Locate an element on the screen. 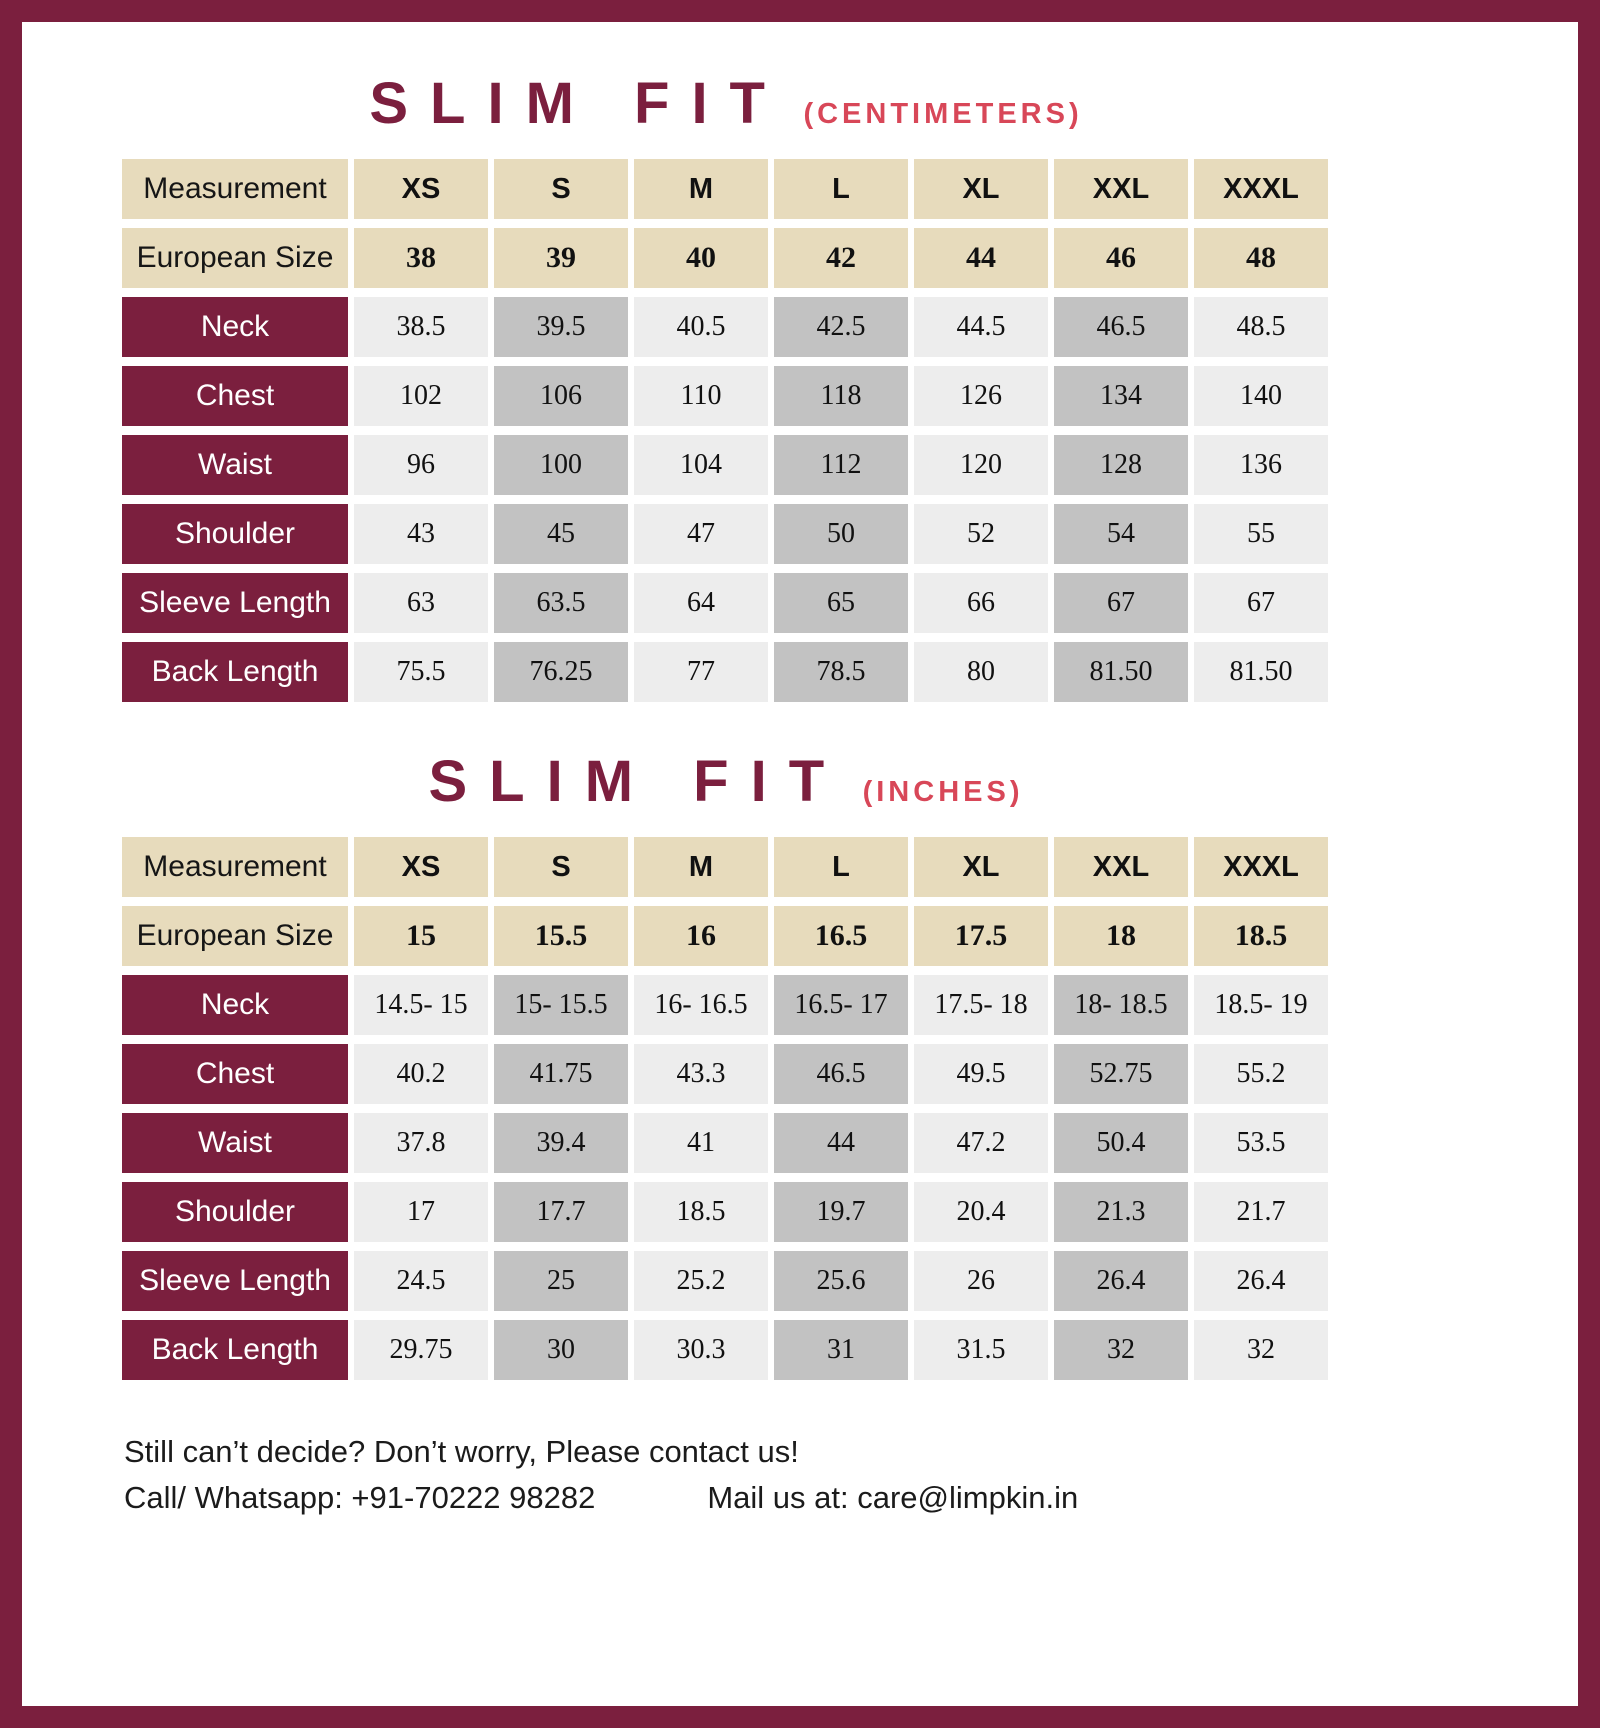 The width and height of the screenshot is (1600, 1728). measurement-value-cell: 63 is located at coordinates (421, 603).